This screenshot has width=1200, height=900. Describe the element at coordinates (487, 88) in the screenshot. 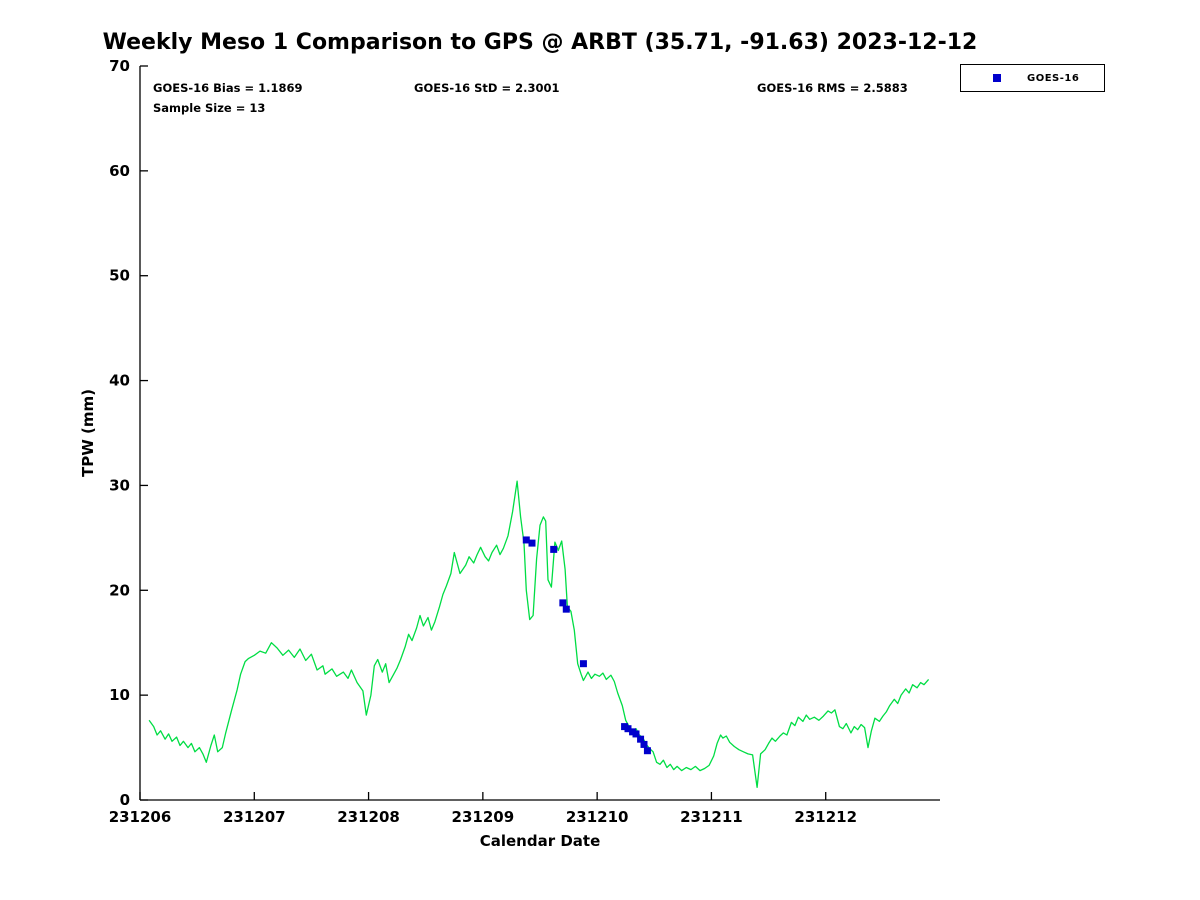

I see `stat-std: GOES-16 StD = 2.3001` at that location.